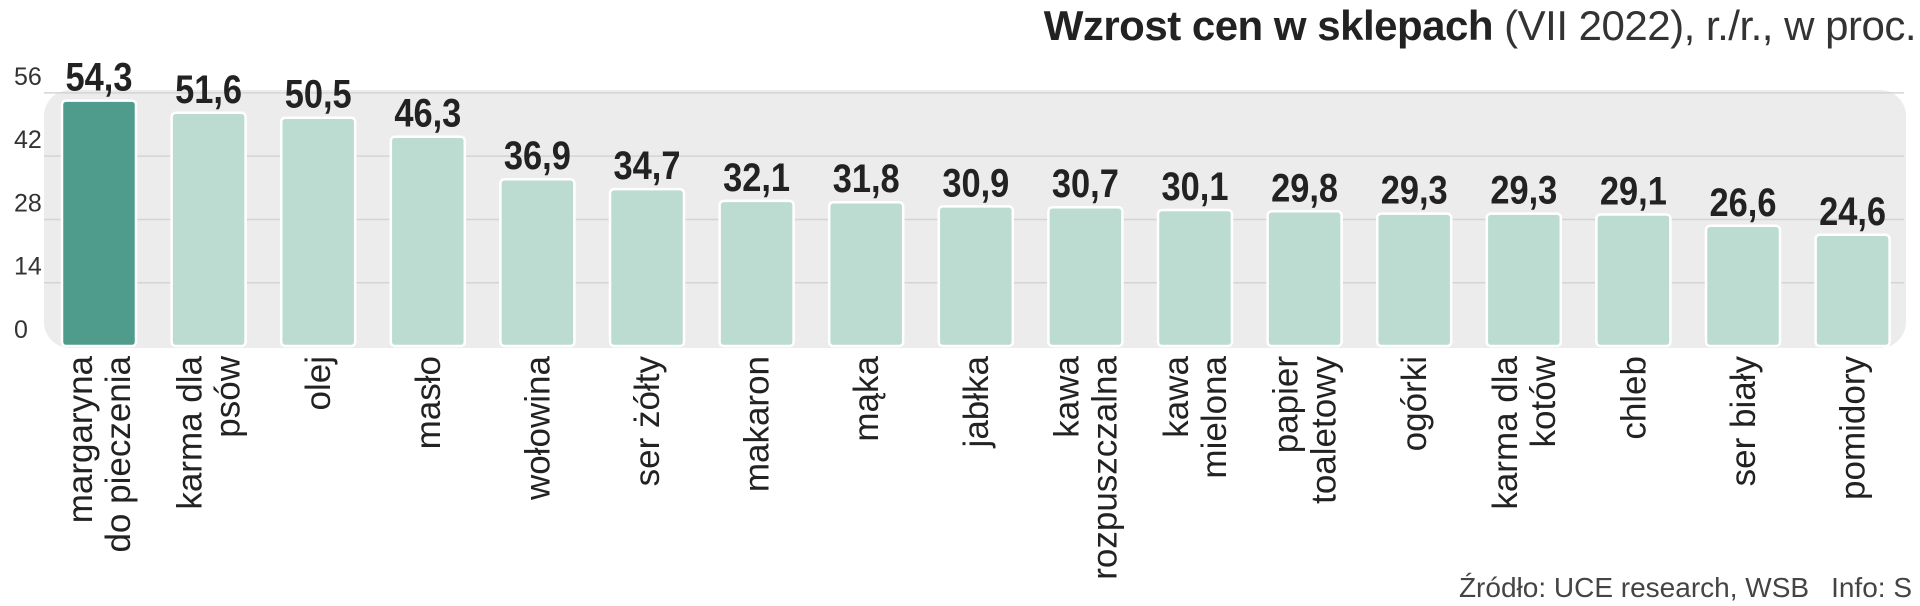 Image resolution: width=1920 pixels, height=606 pixels. What do you see at coordinates (1710, 25) in the screenshot?
I see `chart-subtitle: (VII 2022), r./r., w proc.` at bounding box center [1710, 25].